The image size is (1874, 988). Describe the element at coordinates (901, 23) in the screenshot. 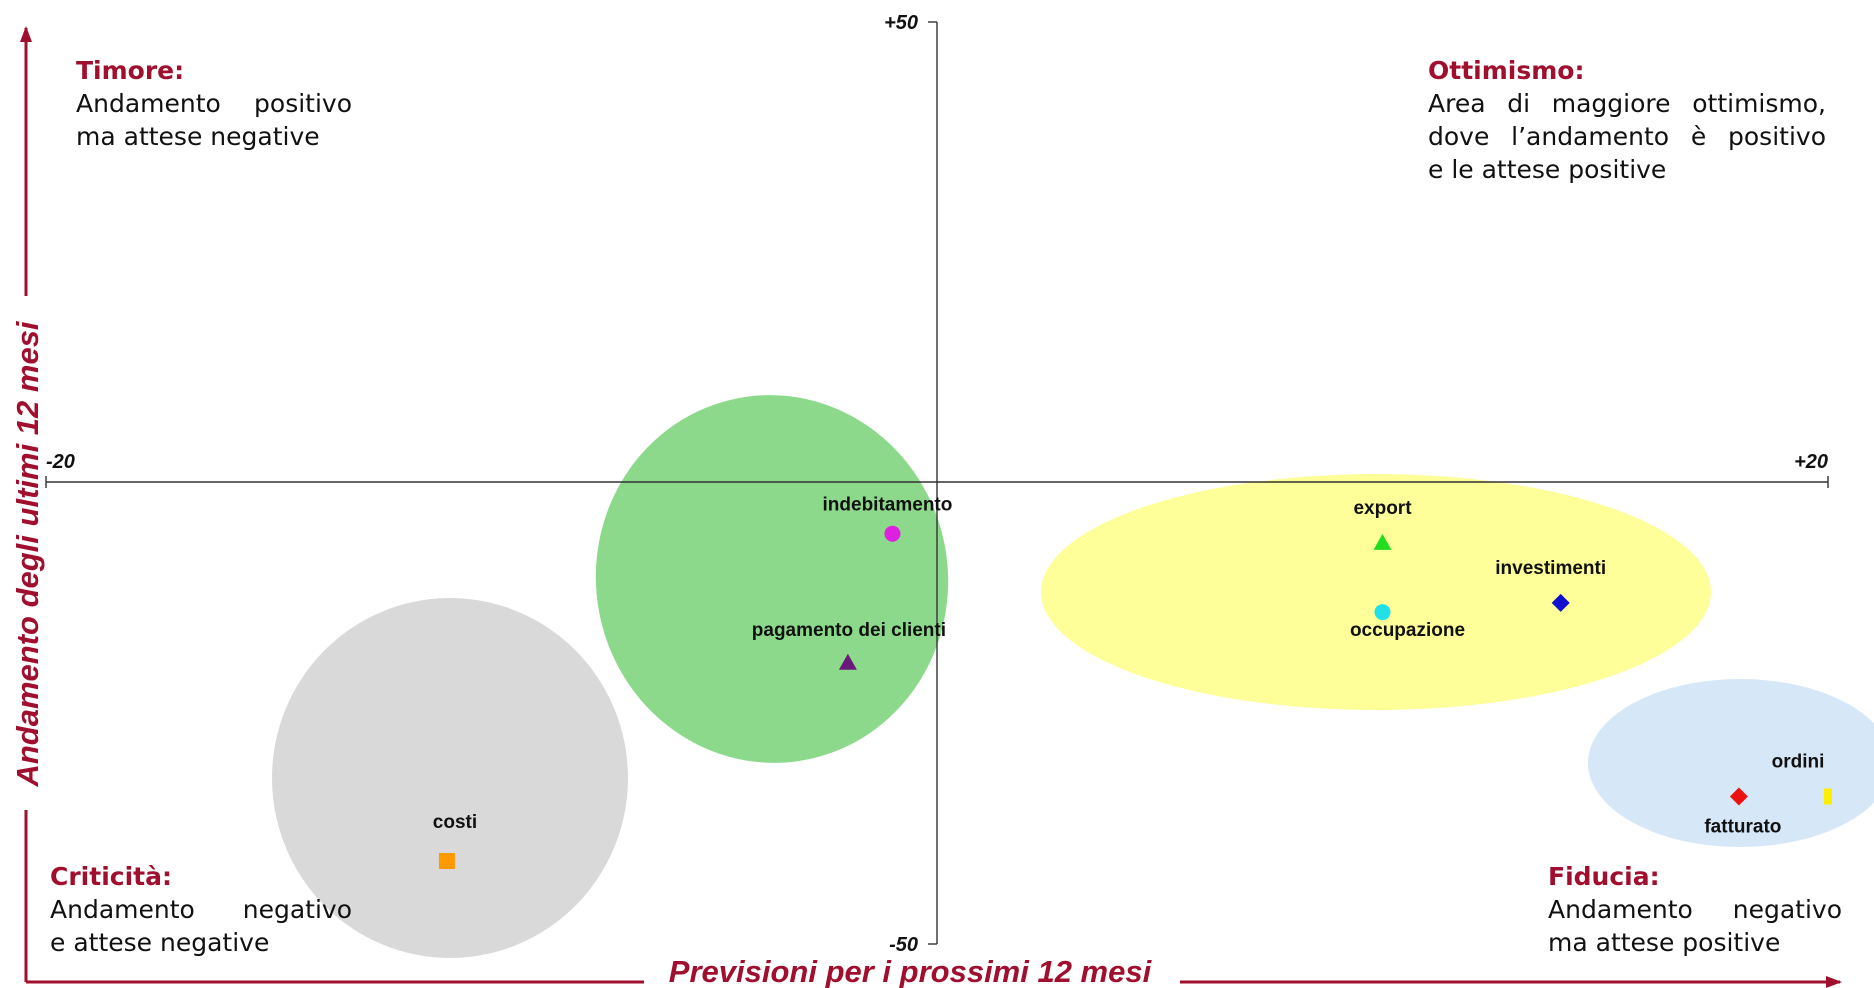

I see `y-tick-label-max: +50` at that location.